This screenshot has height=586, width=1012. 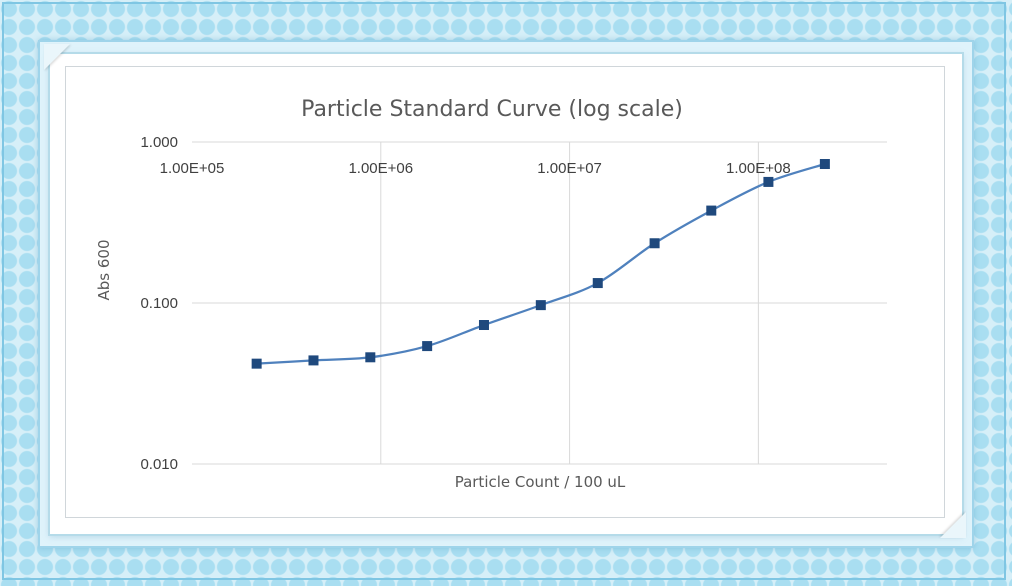 I want to click on x-tick-label: 1.00E+08, so click(x=758, y=168).